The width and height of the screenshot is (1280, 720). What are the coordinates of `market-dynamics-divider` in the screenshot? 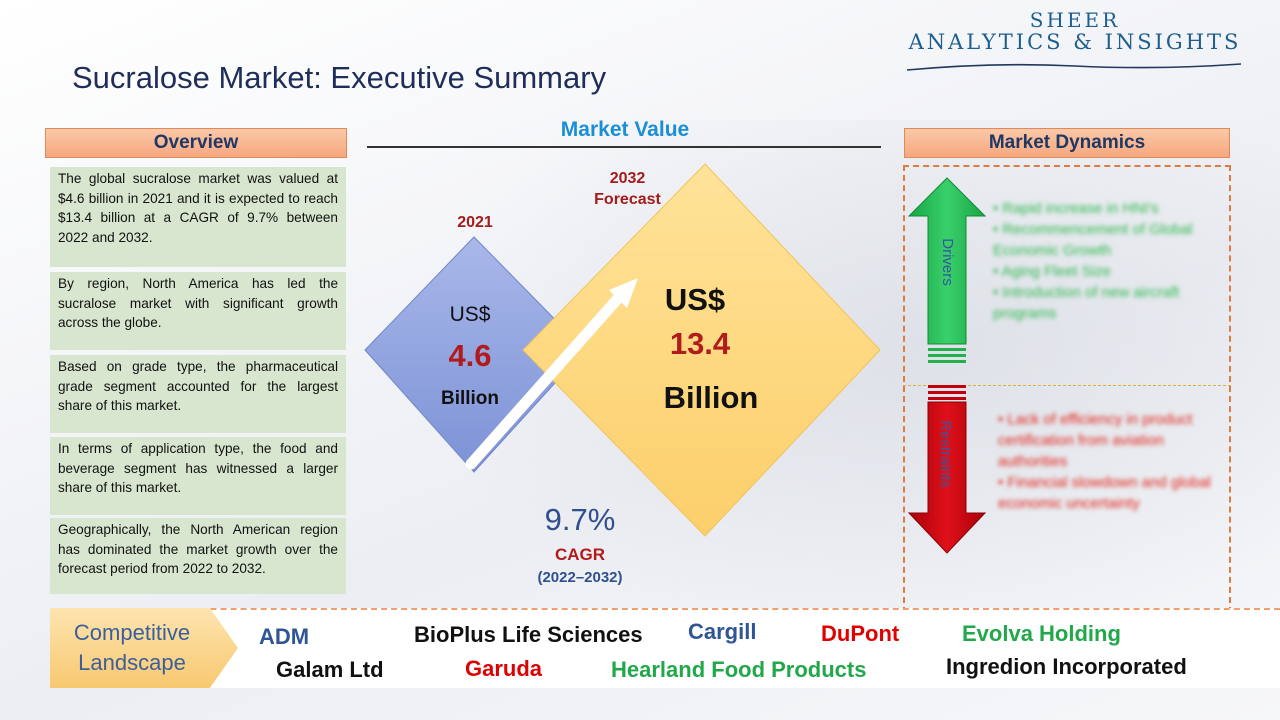 It's located at (1067, 385).